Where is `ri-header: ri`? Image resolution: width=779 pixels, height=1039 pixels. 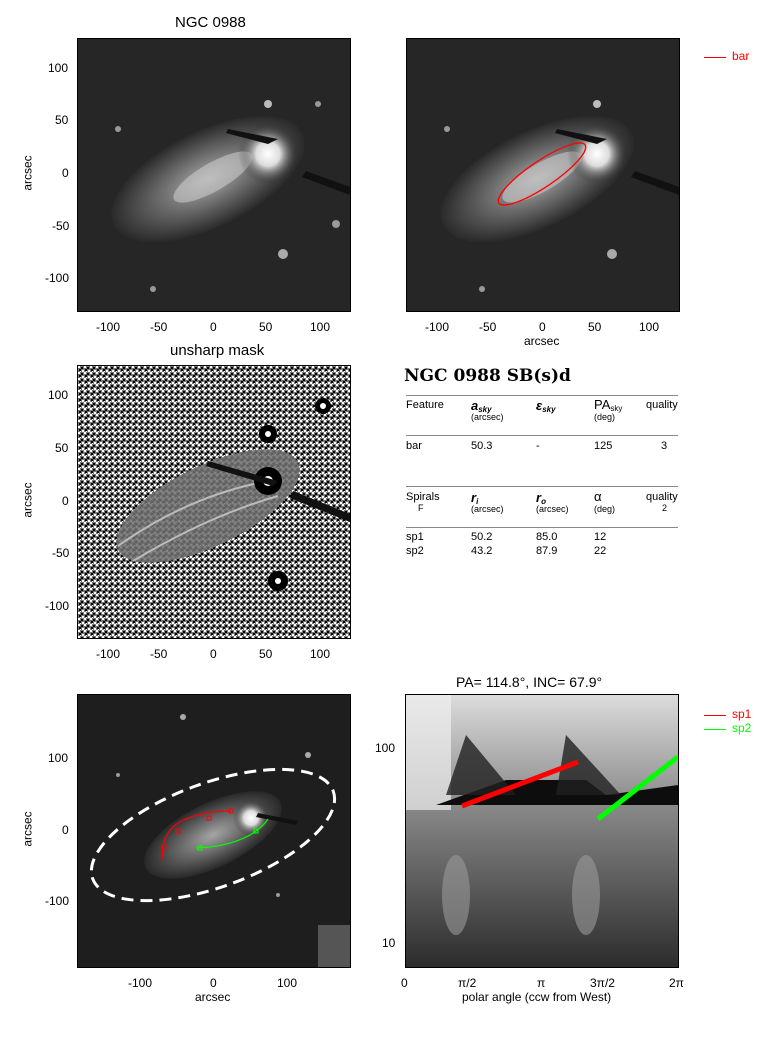
ri-header: ri is located at coordinates (475, 498).